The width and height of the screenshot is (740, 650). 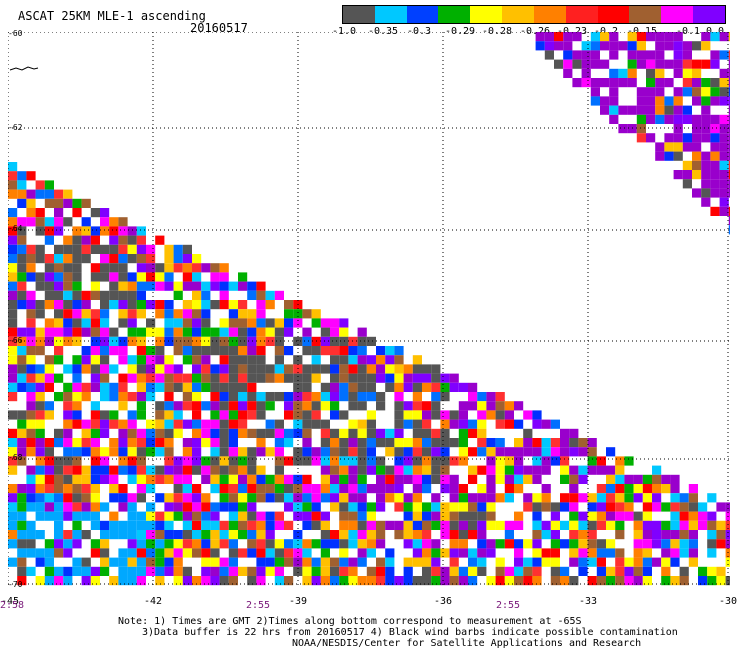 What do you see at coordinates (486, 14) in the screenshot?
I see `colorbar-segment` at bounding box center [486, 14].